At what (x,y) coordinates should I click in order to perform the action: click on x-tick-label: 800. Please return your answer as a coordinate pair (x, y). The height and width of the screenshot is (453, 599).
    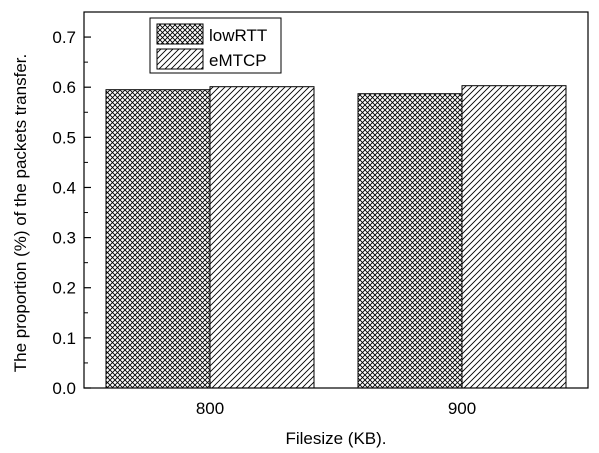
    Looking at the image, I should click on (210, 408).